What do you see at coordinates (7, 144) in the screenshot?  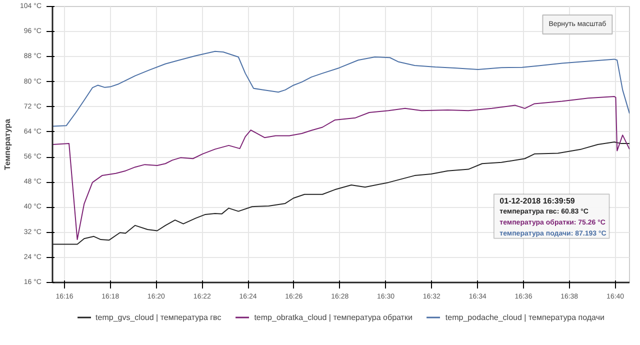 I see `y-axis-title: Температура` at bounding box center [7, 144].